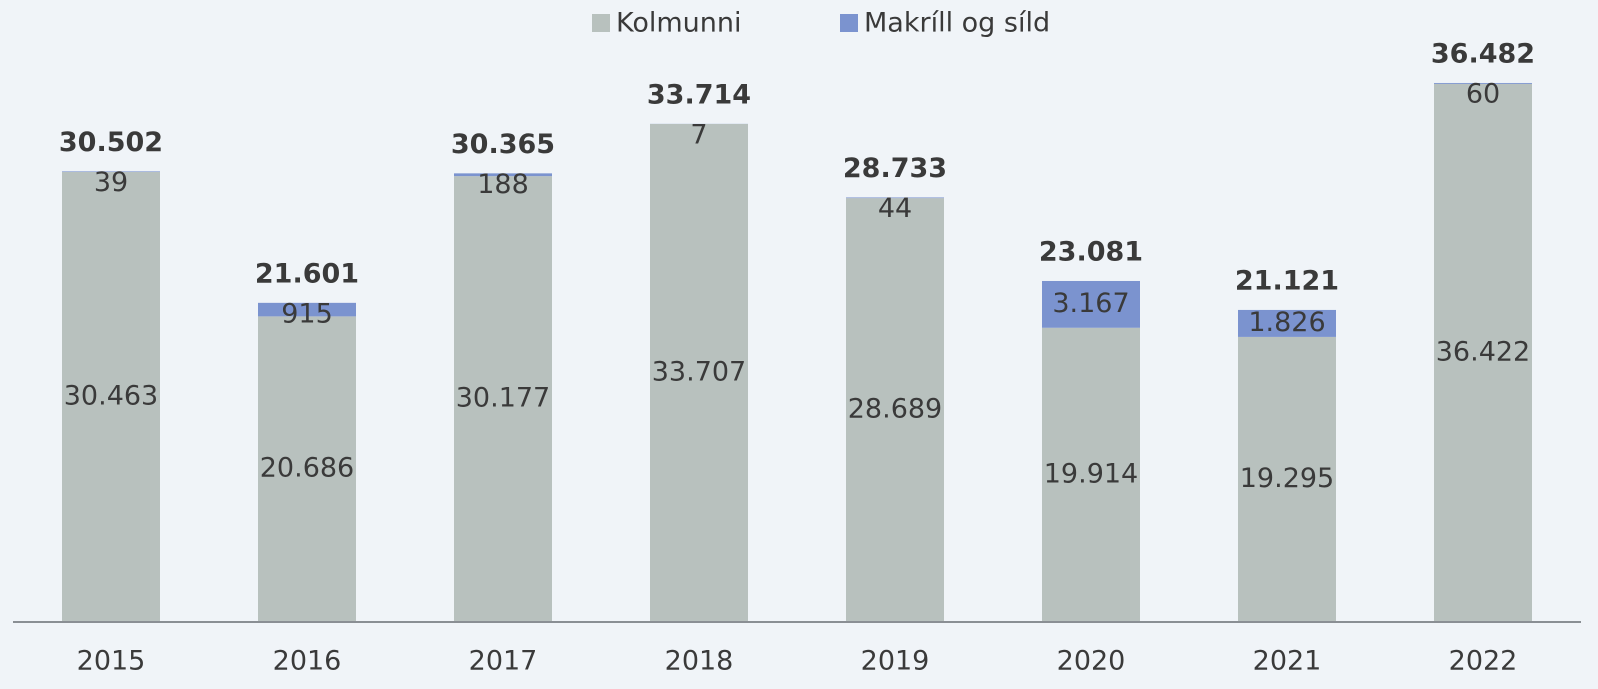 The image size is (1598, 689). Describe the element at coordinates (1287, 661) in the screenshot. I see `x-tick-label: 2021` at that location.